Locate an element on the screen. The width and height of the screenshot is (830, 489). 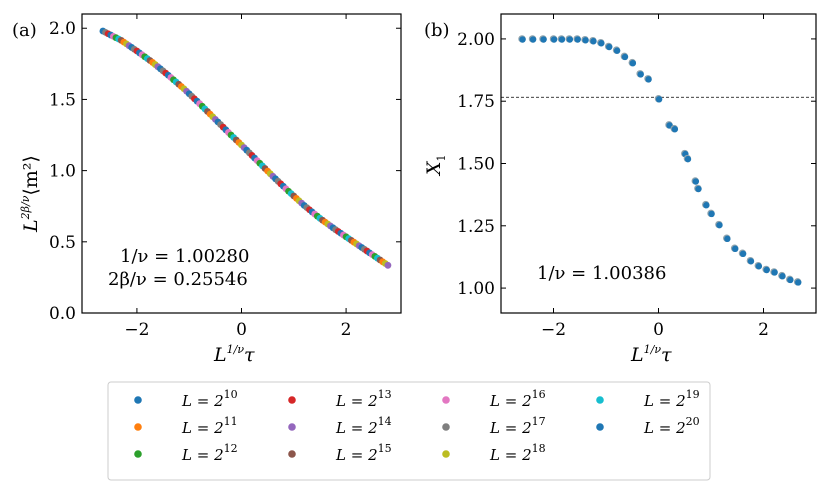
legend-label-exp: 16 is located at coordinates (539, 394).